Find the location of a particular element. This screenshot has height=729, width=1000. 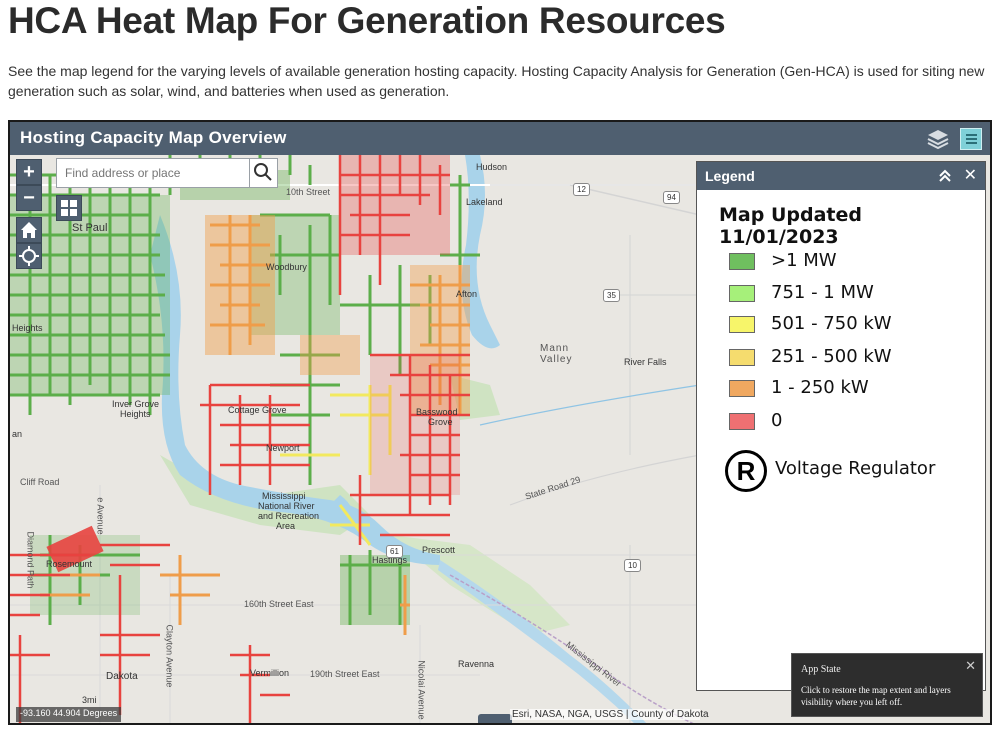

label-ravenna: Ravenna is located at coordinates (476, 664).